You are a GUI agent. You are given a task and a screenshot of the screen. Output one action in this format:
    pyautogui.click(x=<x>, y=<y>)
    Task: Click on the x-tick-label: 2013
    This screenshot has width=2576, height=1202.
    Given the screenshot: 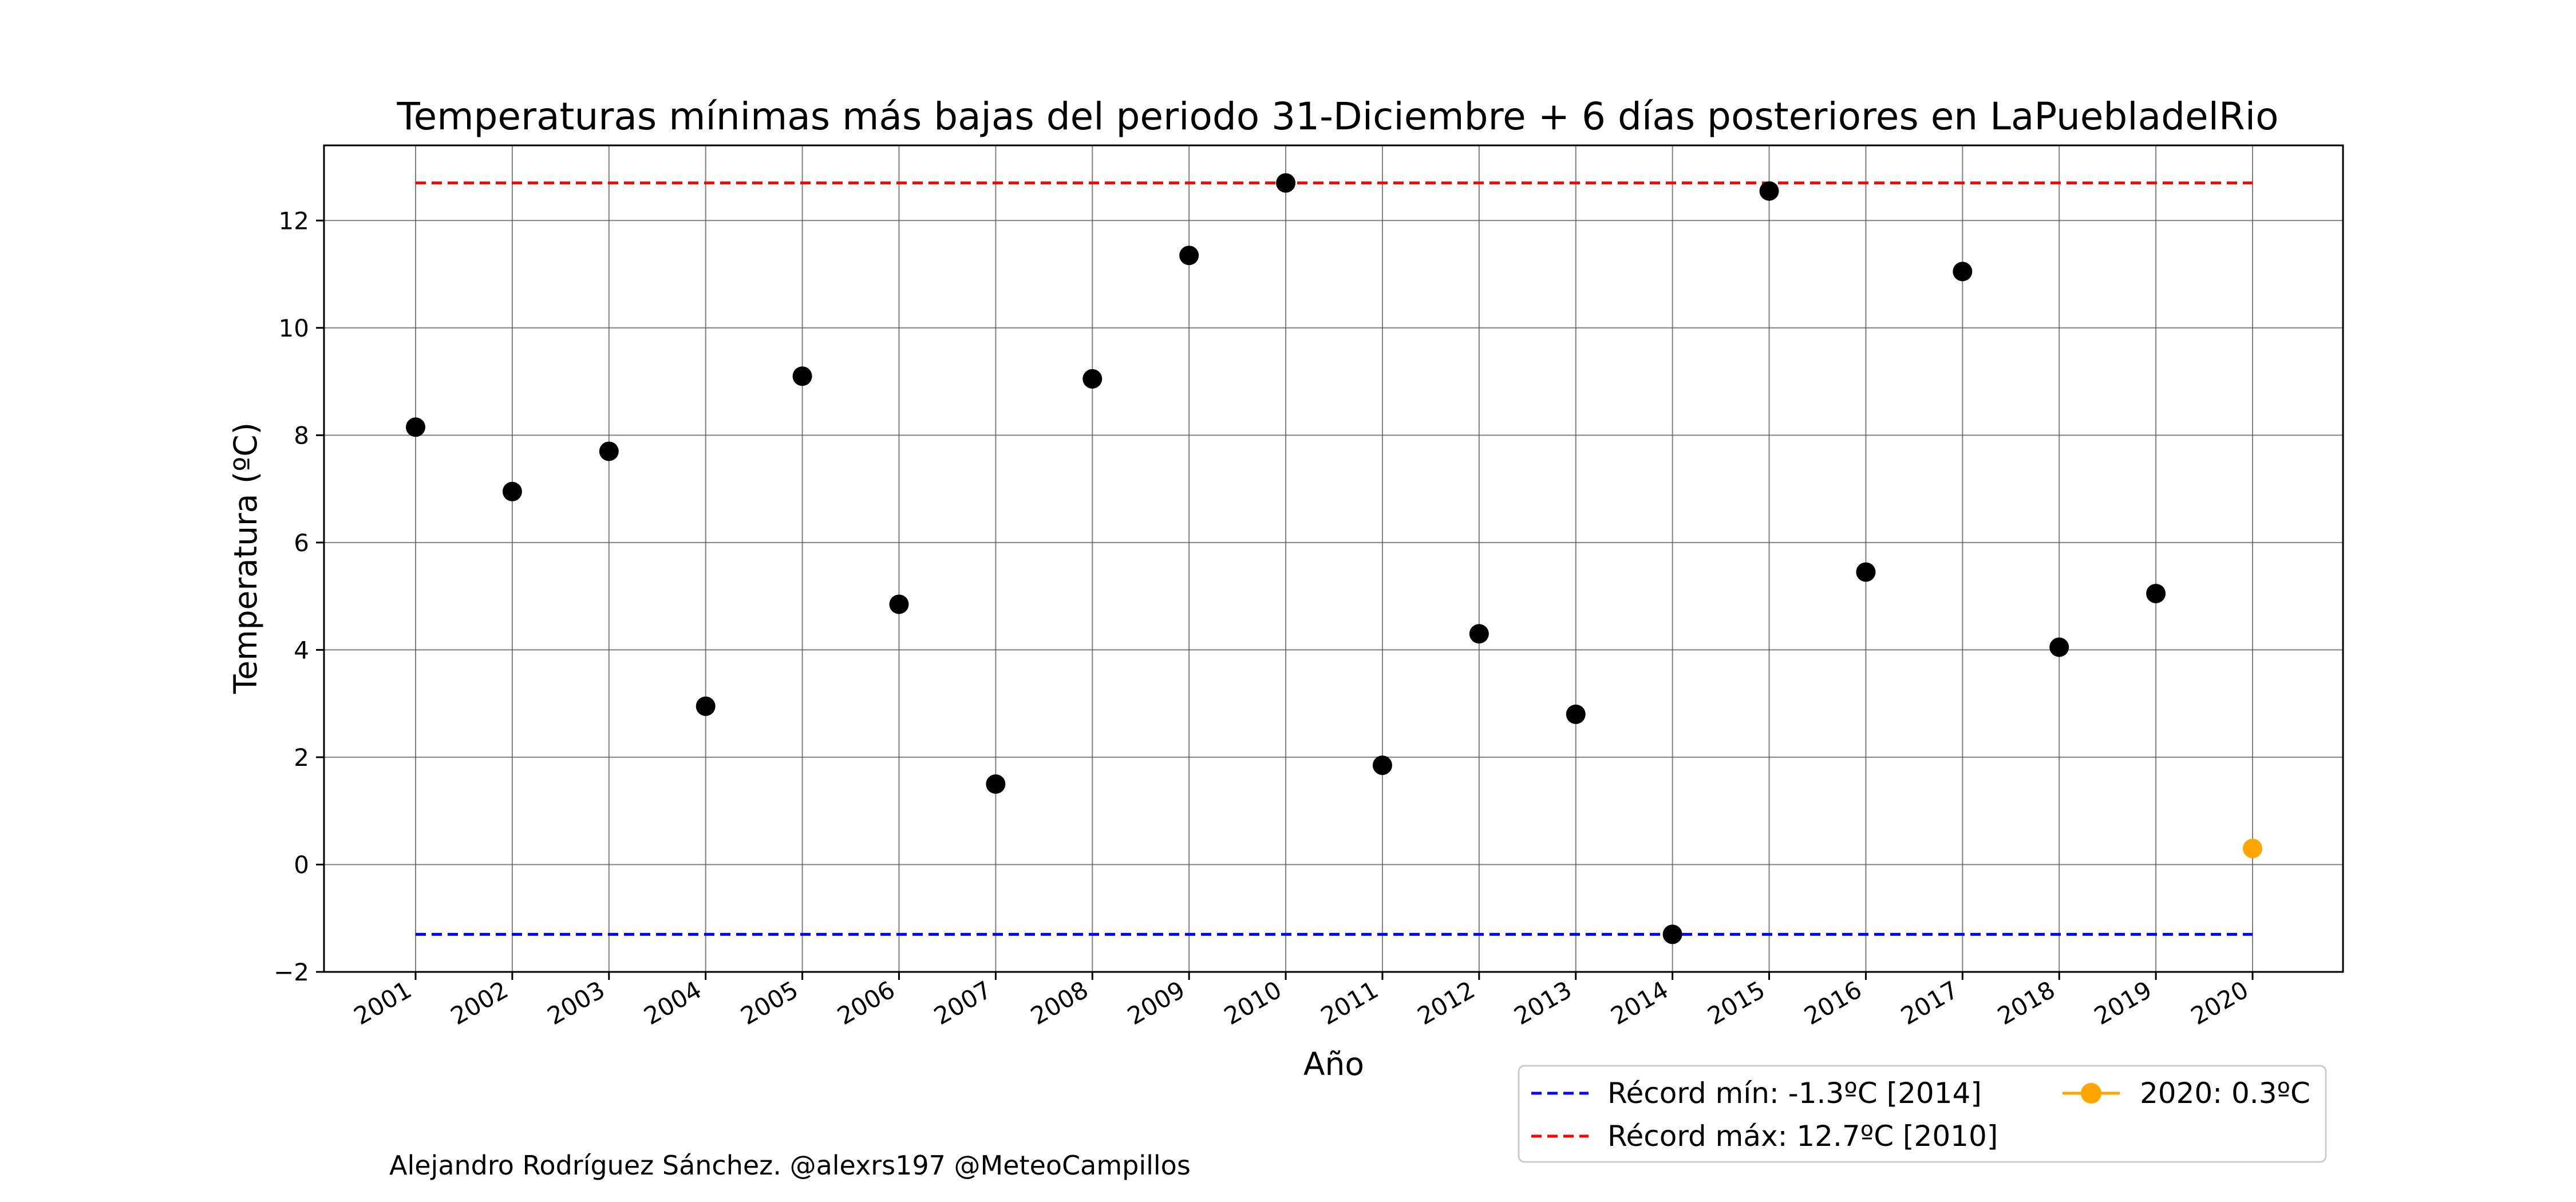 What is the action you would take?
    pyautogui.click(x=1543, y=1003)
    